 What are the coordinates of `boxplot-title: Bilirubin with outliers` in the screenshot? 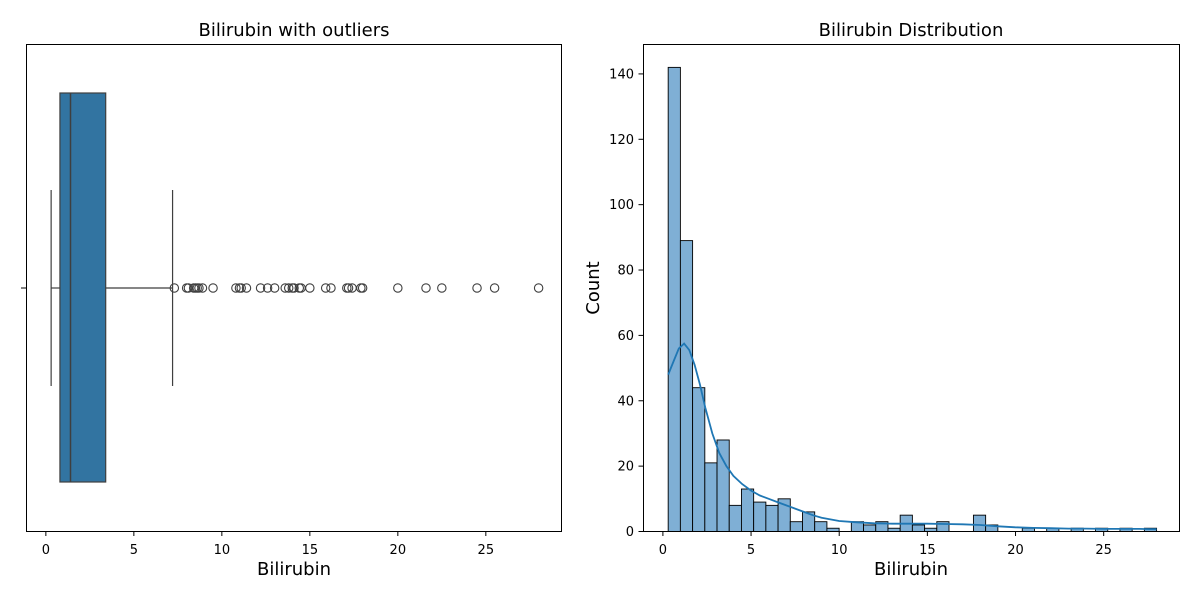 It's located at (294, 30).